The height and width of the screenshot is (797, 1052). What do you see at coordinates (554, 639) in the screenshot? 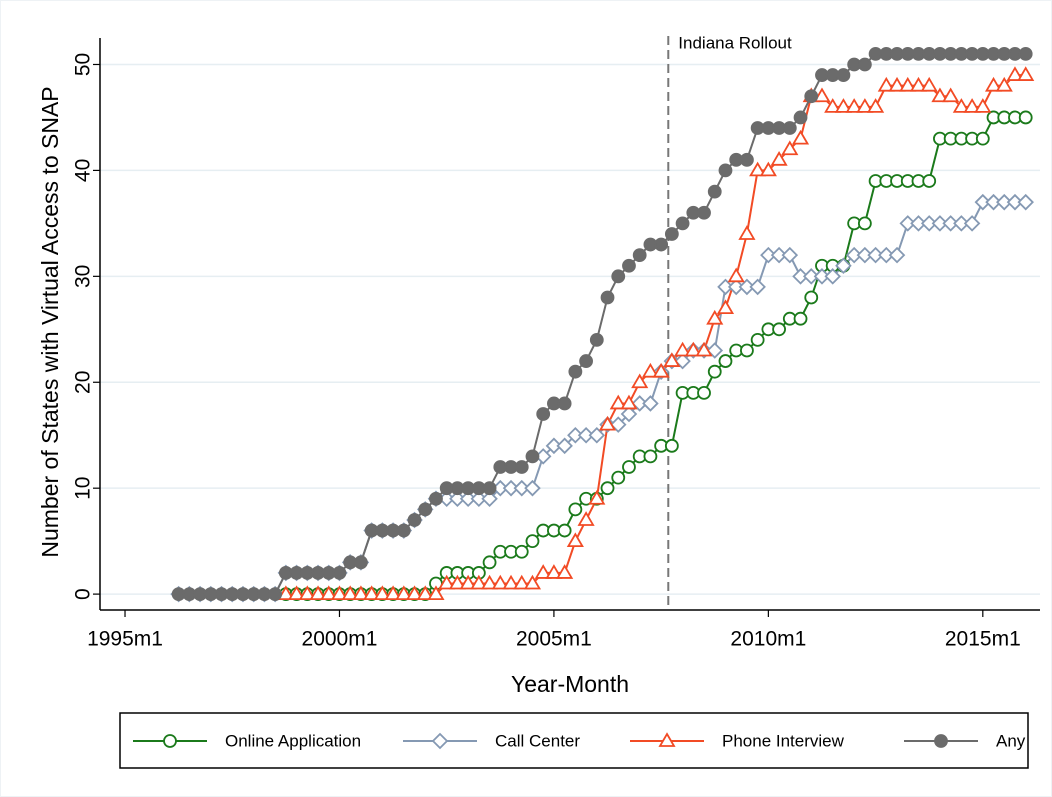
I see `x-tick-label: 2005m1` at bounding box center [554, 639].